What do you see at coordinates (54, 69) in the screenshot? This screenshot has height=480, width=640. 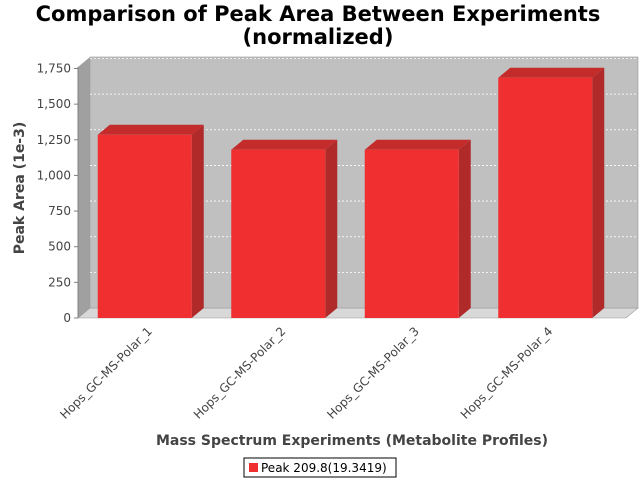 I see `y-tick-label: 1,750` at bounding box center [54, 69].